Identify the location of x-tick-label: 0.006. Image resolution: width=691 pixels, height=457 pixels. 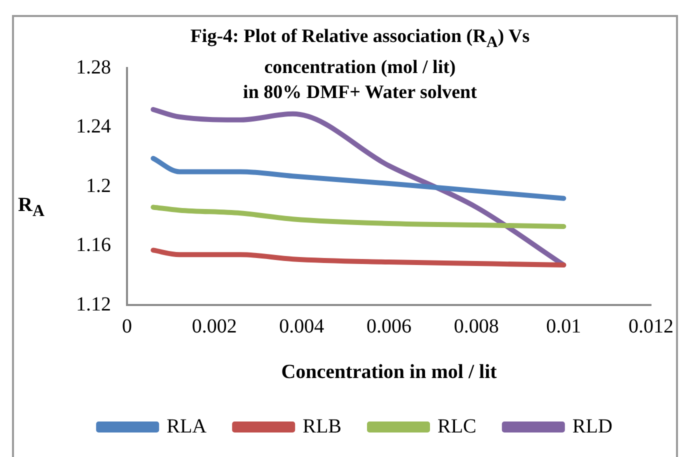
(389, 326).